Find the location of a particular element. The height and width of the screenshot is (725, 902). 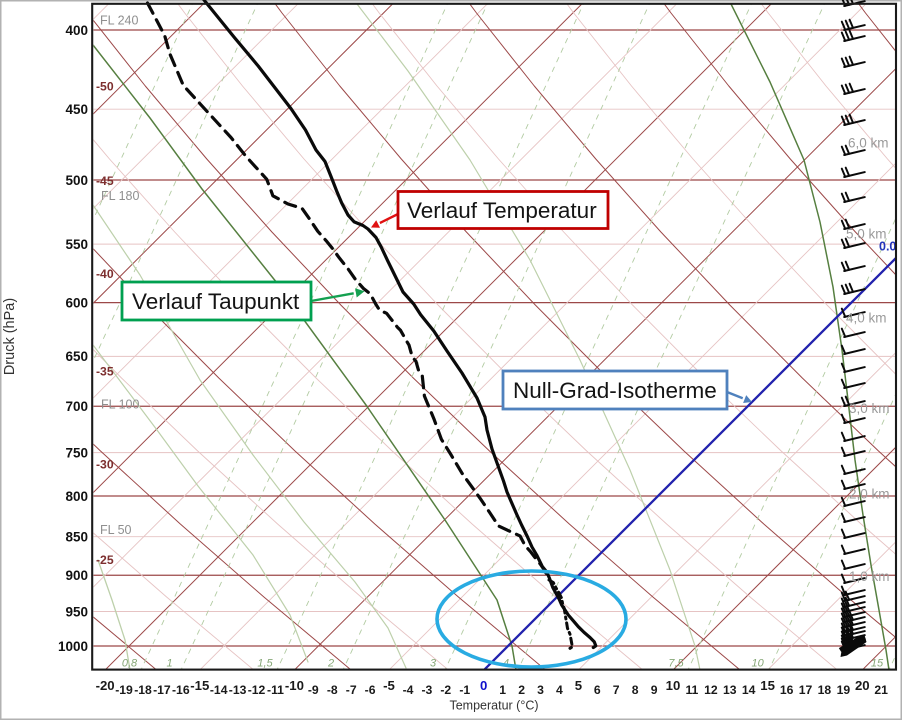

svg-text: 0.0 is located at coordinates (887, 247).